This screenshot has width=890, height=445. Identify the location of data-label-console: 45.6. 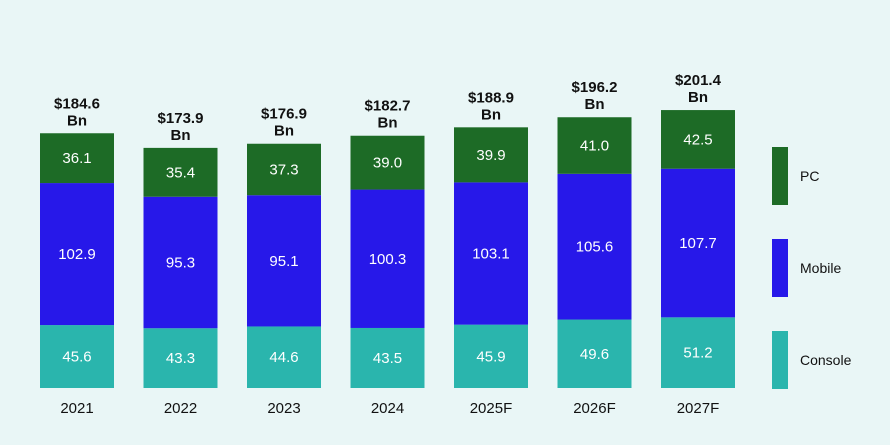
(76, 357).